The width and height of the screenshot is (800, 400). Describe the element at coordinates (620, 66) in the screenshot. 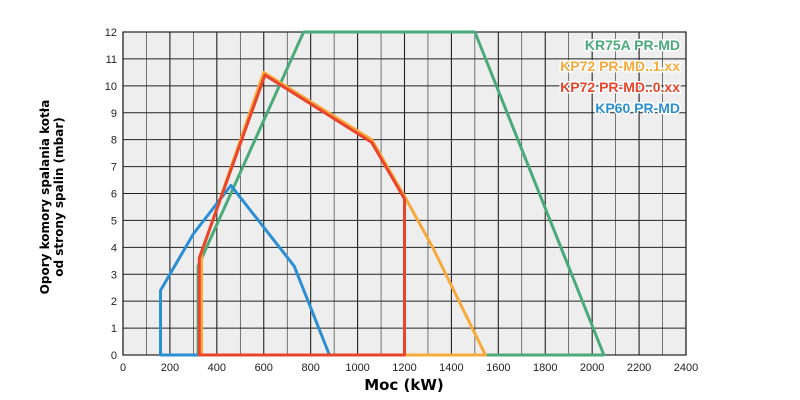

I see `legend-entry: KP72 PR-MD..1.xx` at that location.